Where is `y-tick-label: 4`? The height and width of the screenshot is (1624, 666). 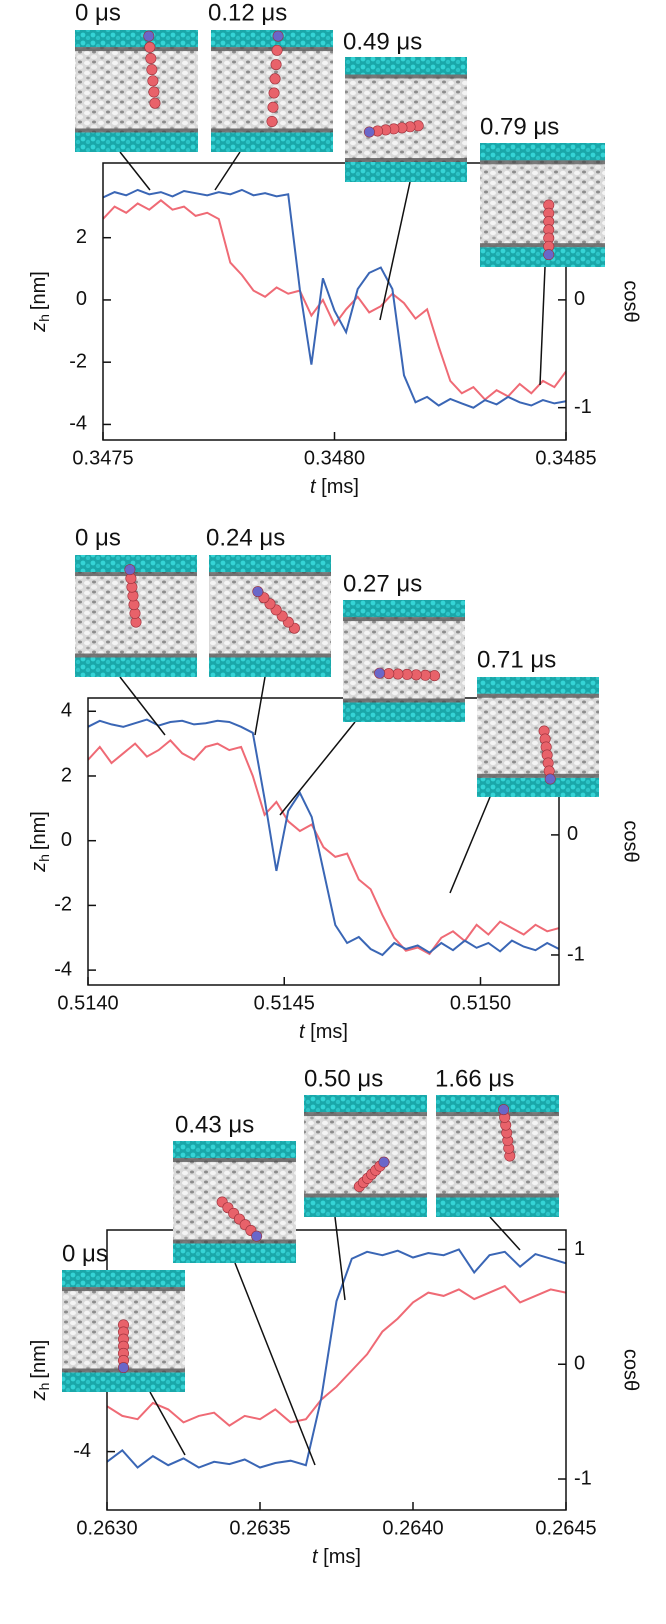 y-tick-label: 4 is located at coordinates (66, 711).